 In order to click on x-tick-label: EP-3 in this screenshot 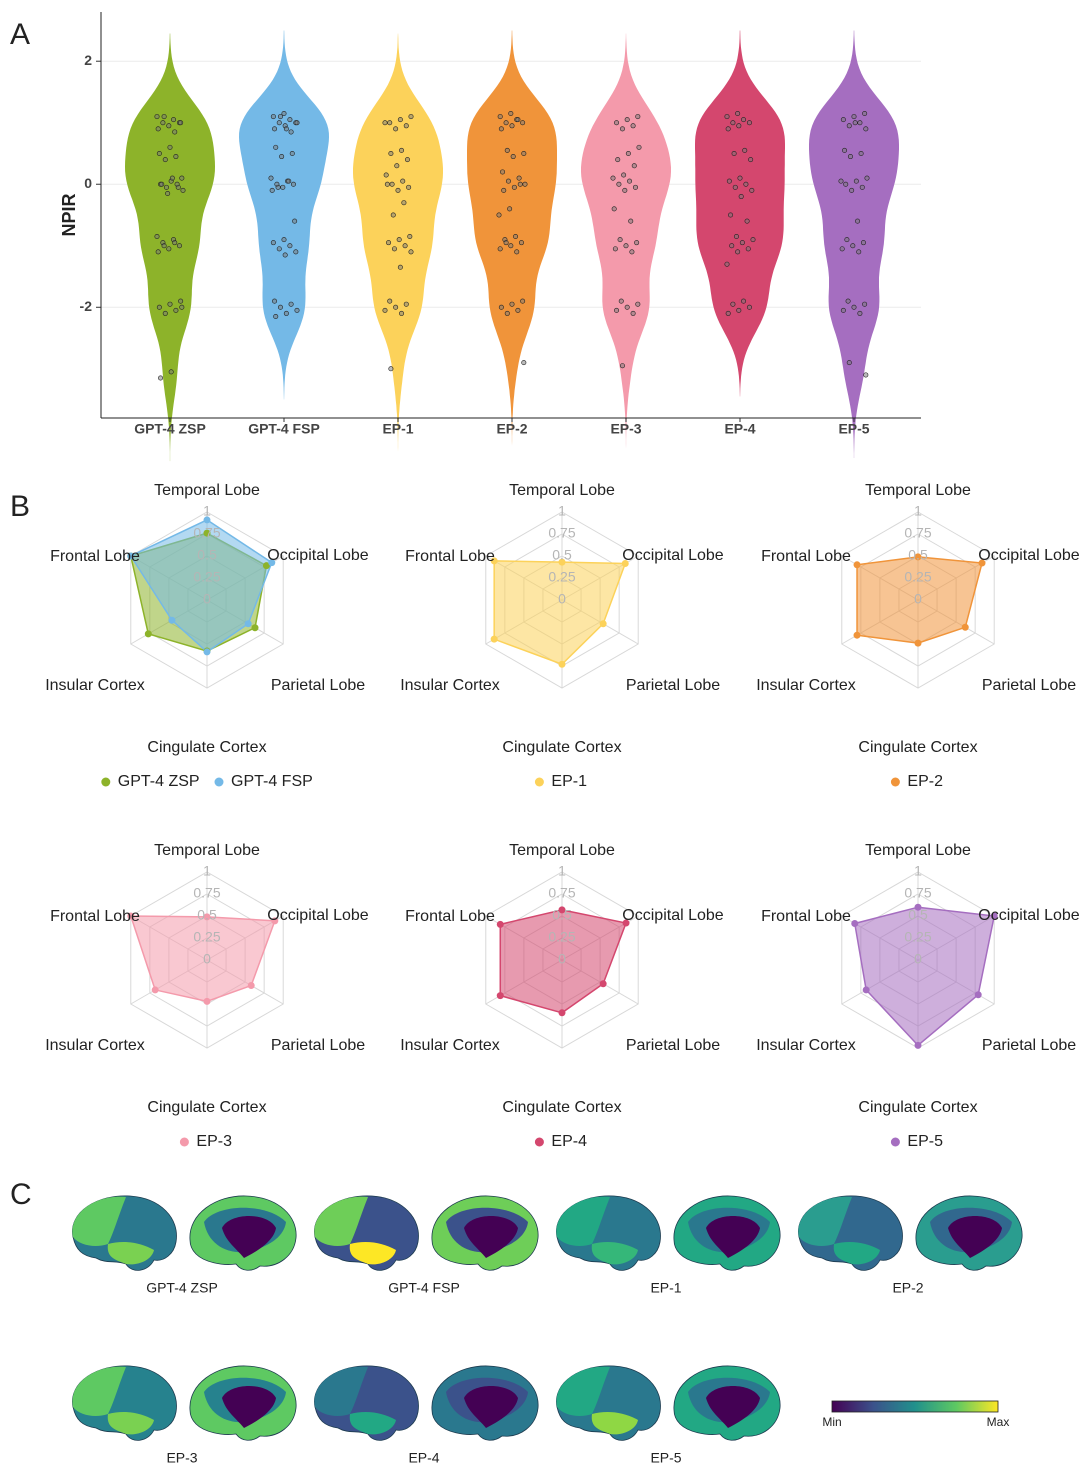, I will do `click(625, 429)`.